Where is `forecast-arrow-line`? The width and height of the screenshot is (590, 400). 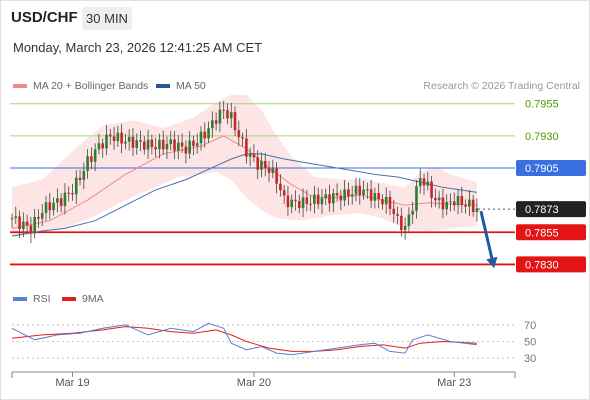
forecast-arrow-line is located at coordinates (487, 236).